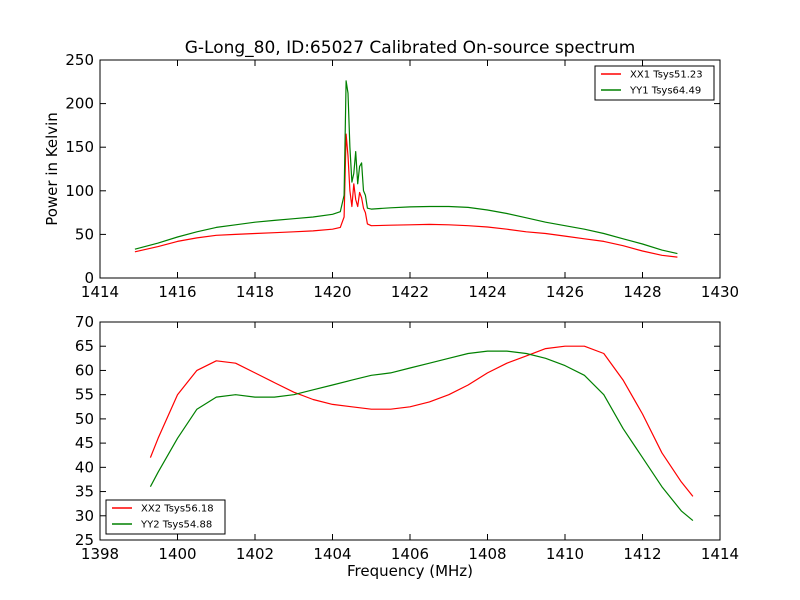  Describe the element at coordinates (84, 516) in the screenshot. I see `bottom-plot-y-tick-label-1: 30` at that location.